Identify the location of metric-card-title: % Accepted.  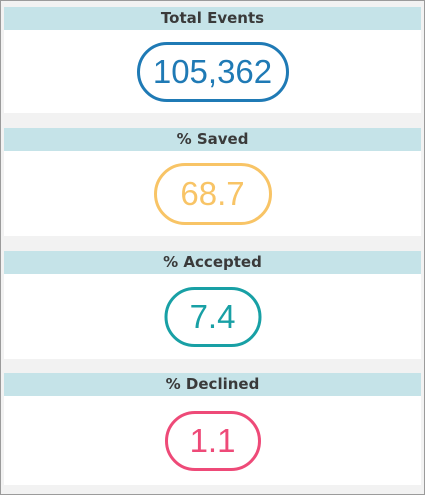
(212, 262).